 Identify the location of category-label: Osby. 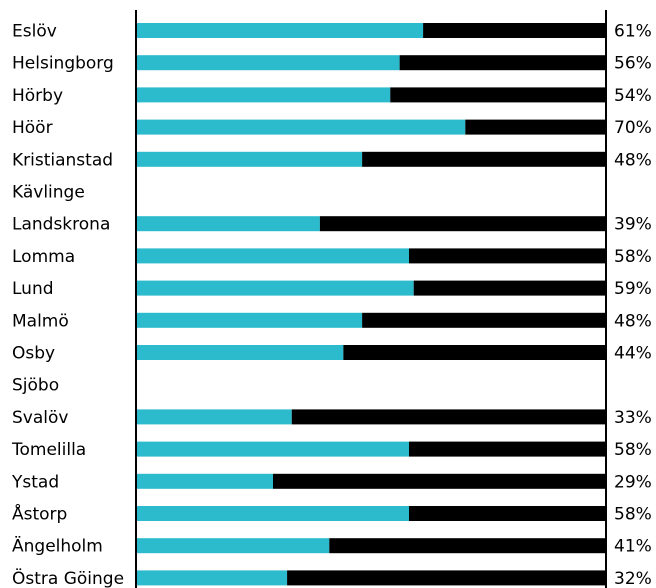
(33, 354).